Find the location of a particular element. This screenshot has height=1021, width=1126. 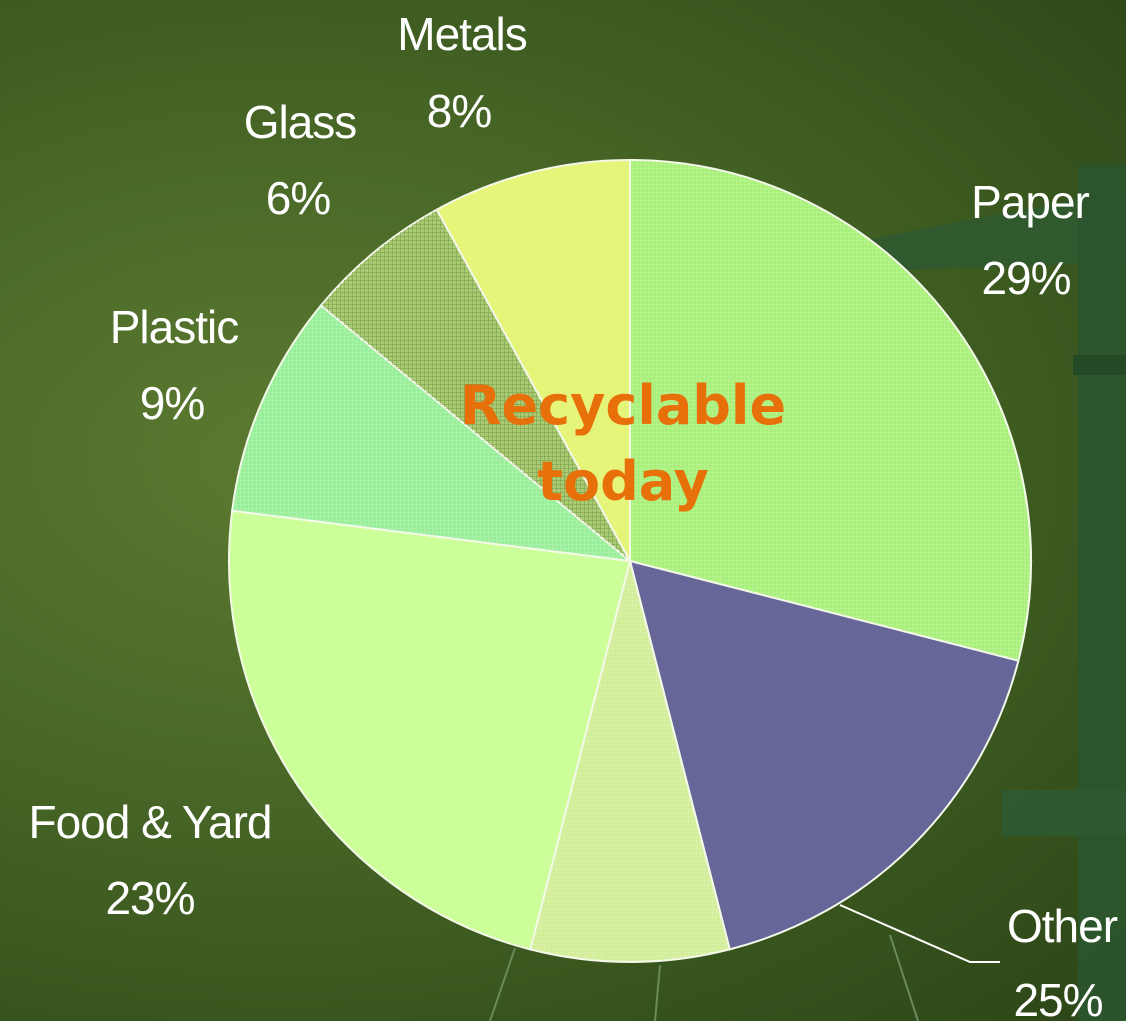

slice-value-other: 25% is located at coordinates (1057, 997).